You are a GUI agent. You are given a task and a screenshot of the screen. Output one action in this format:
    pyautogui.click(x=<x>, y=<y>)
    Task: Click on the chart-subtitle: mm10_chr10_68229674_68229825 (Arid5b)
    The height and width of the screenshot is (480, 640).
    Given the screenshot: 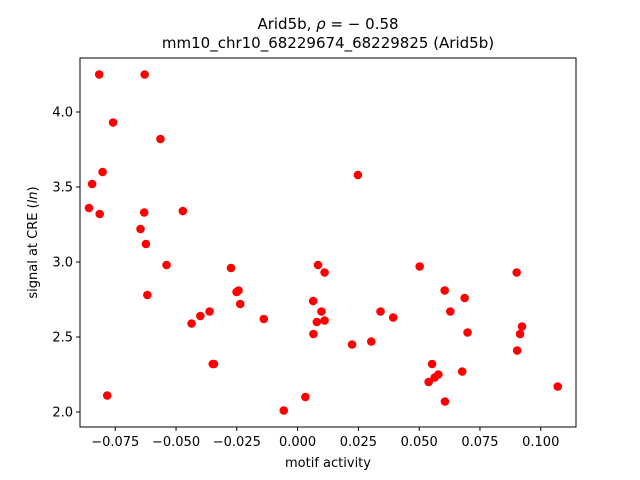 What is the action you would take?
    pyautogui.click(x=328, y=43)
    